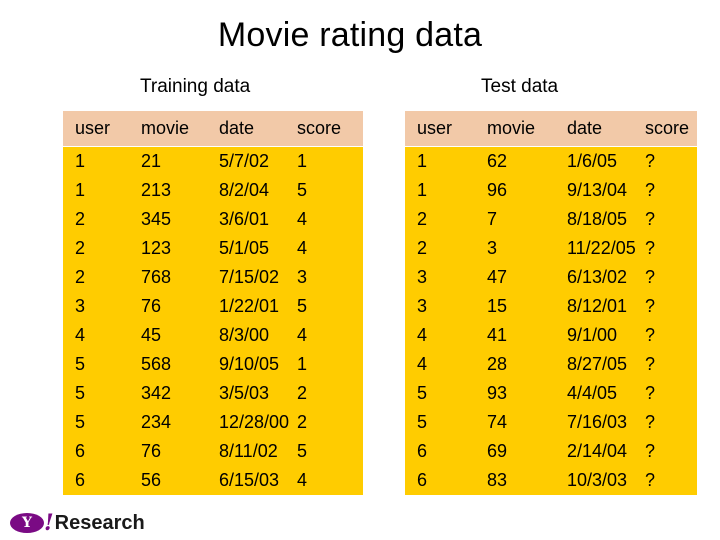 This screenshot has width=720, height=540. I want to click on cell-date: 11/22/05, so click(601, 248).